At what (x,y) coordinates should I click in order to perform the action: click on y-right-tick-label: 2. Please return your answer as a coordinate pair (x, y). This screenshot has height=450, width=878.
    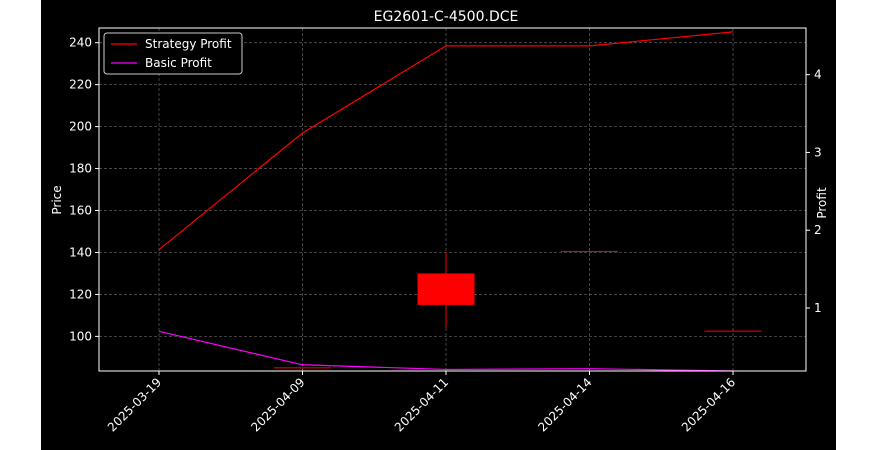
    Looking at the image, I should click on (818, 230).